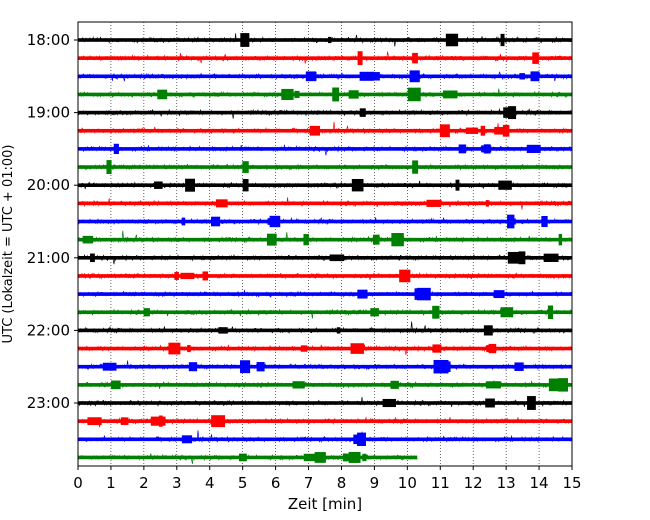 Image resolution: width=650 pixels, height=520 pixels. I want to click on x-axis-label: Zeit [min], so click(325, 504).